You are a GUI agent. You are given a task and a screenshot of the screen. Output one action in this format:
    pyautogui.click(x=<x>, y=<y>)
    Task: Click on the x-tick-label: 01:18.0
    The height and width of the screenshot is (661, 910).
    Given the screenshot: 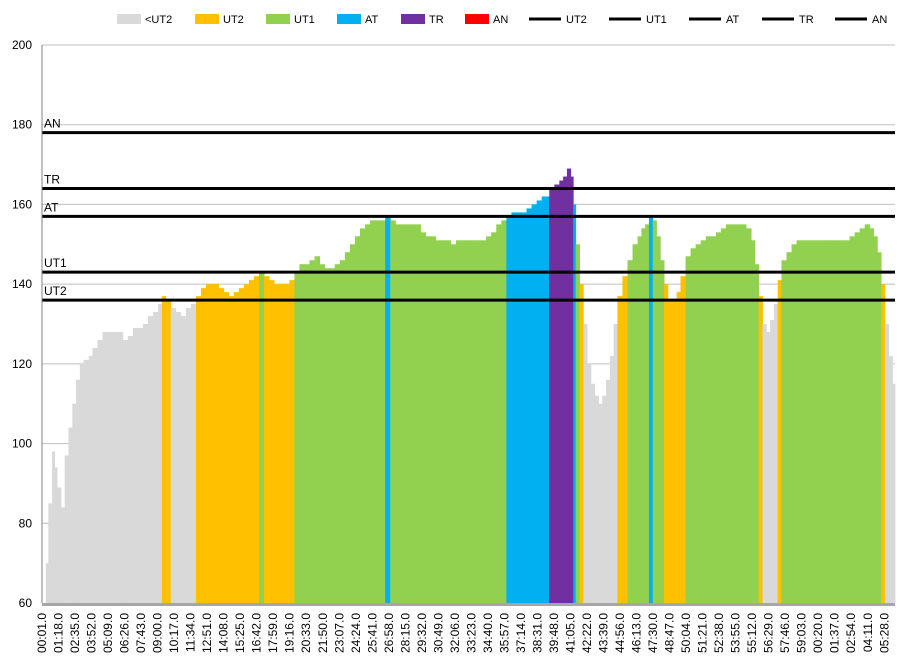 What is the action you would take?
    pyautogui.click(x=59, y=633)
    